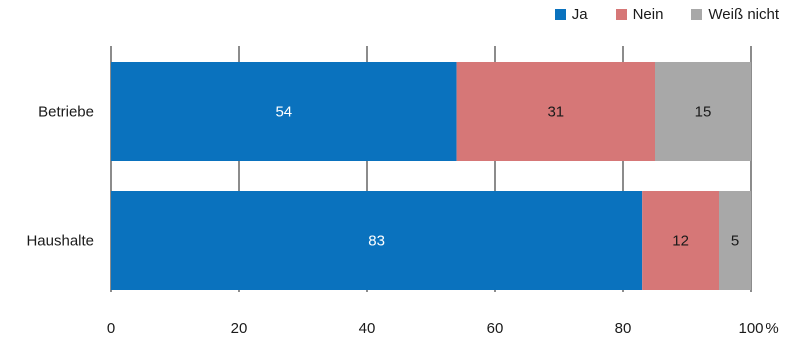  I want to click on x-unit-label: %, so click(771, 328).